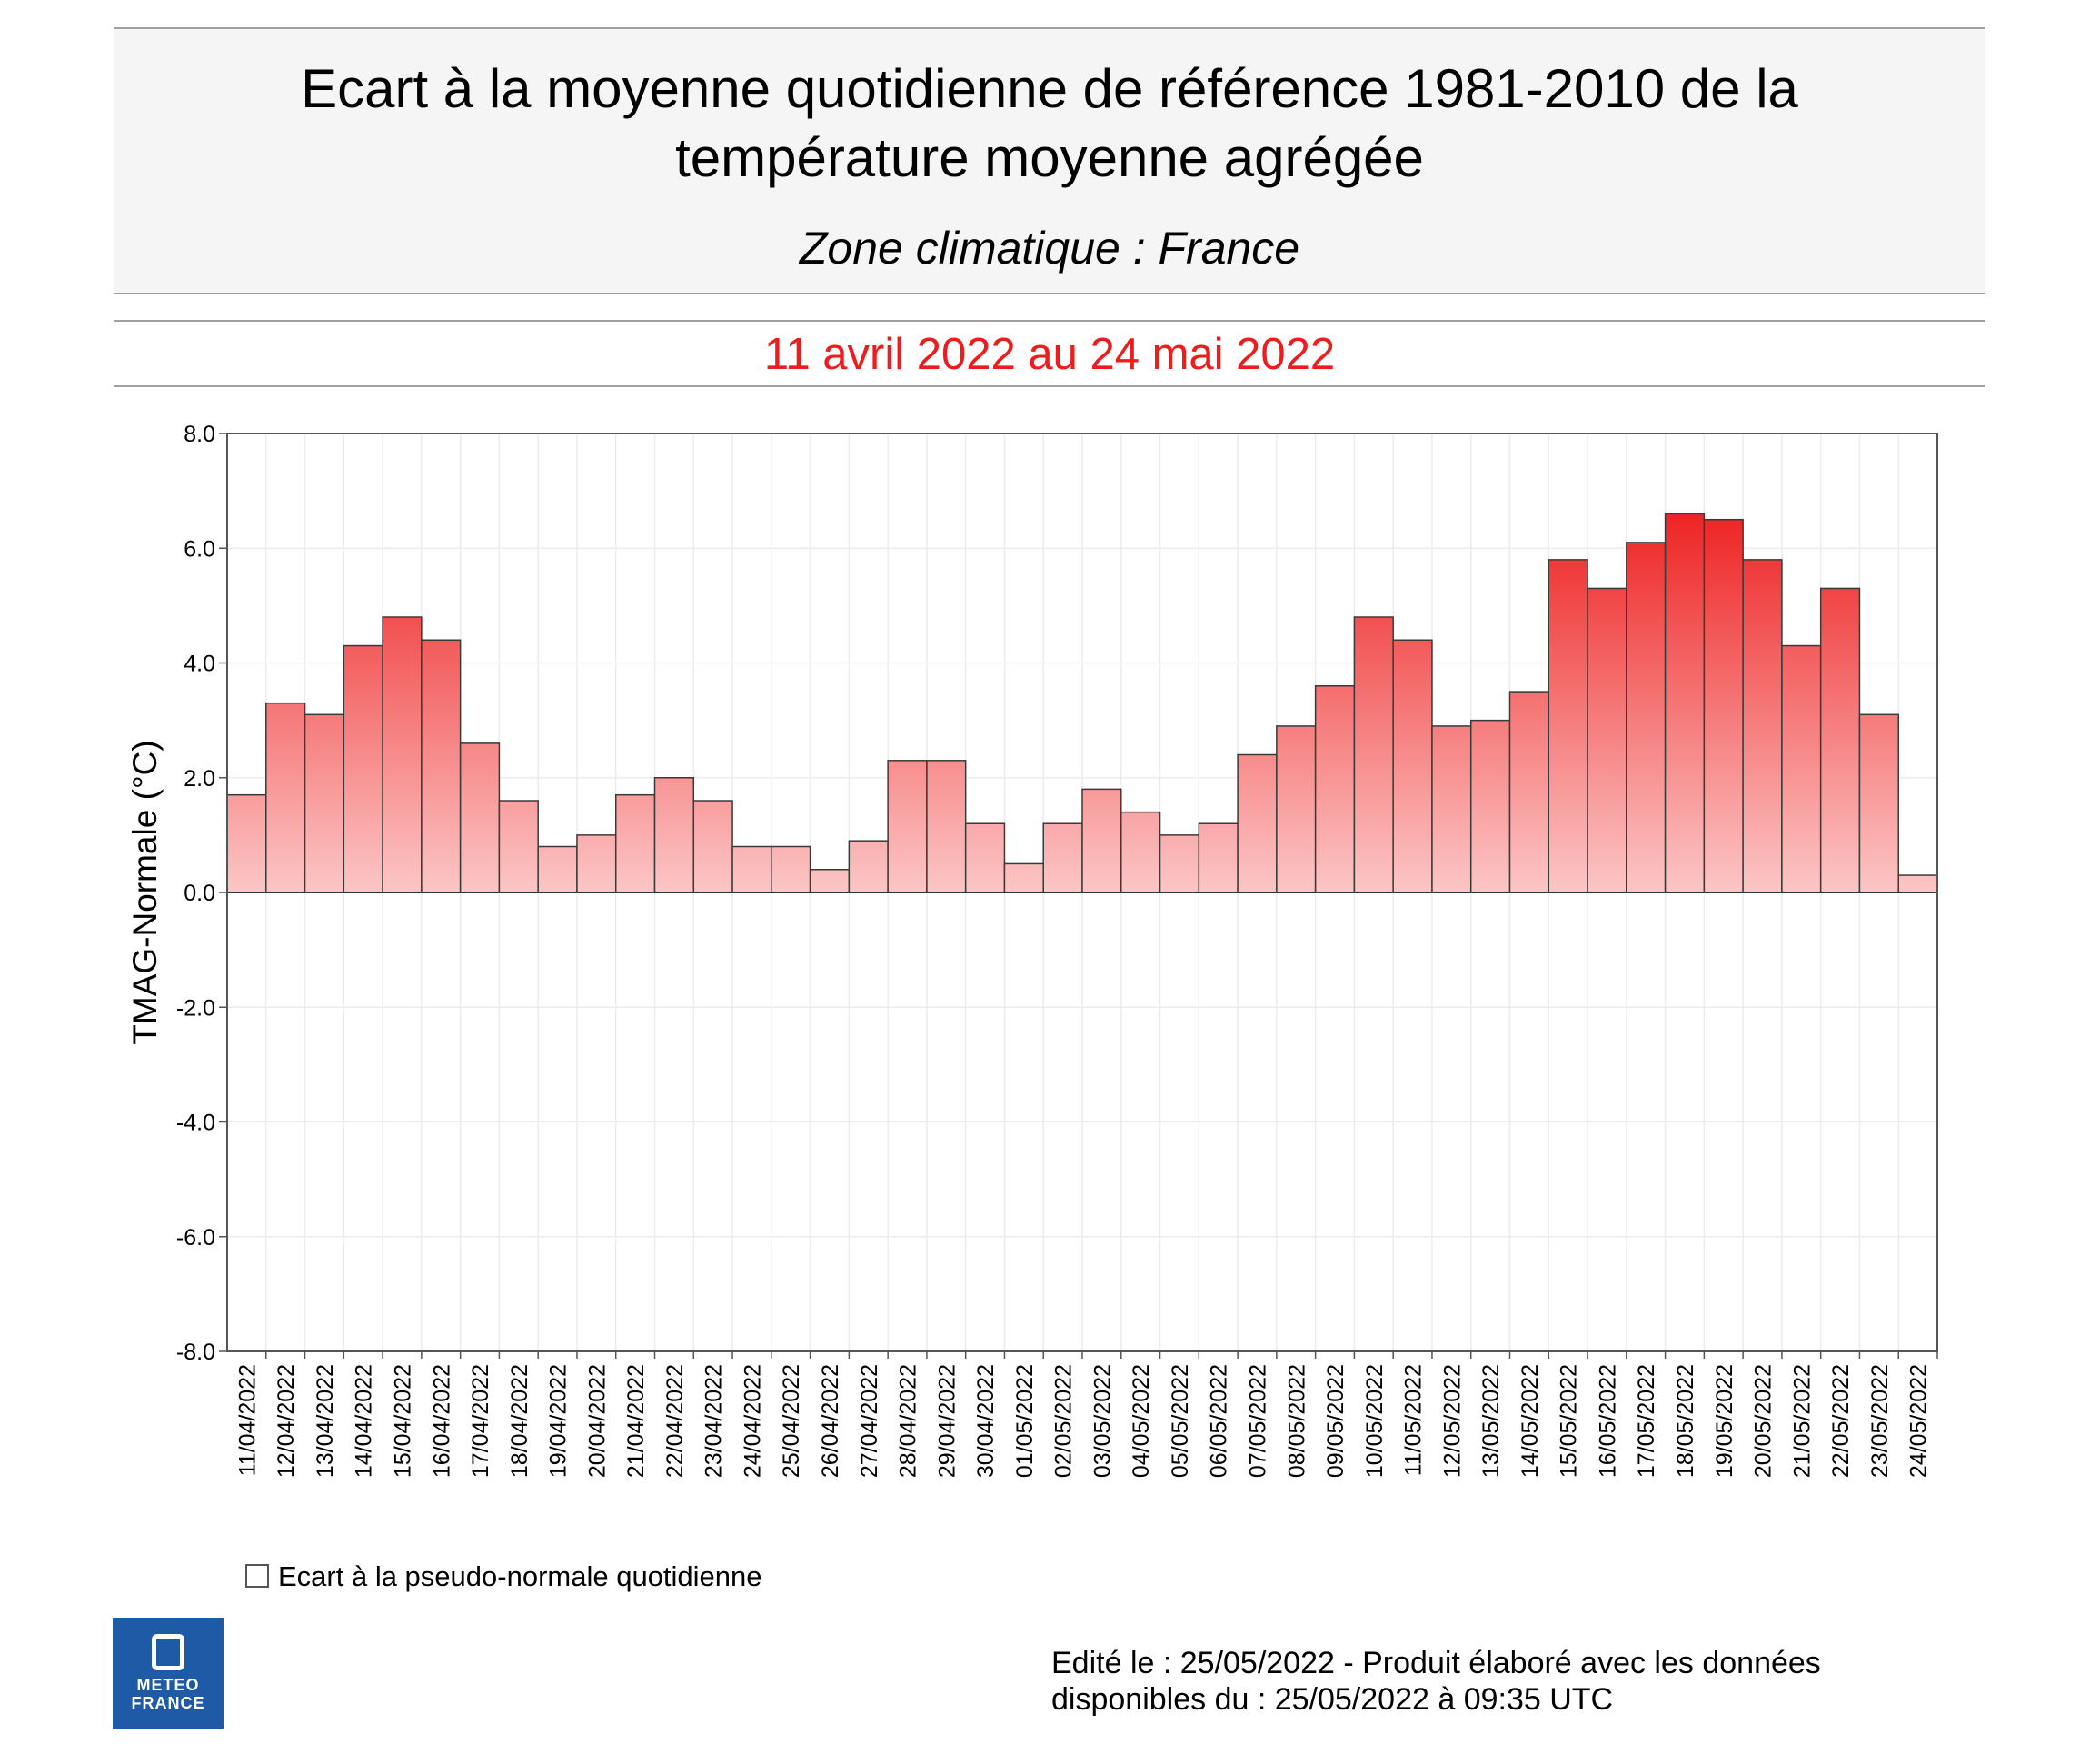  Describe the element at coordinates (519, 1421) in the screenshot. I see `x-tick-label: 18/04/2022` at that location.